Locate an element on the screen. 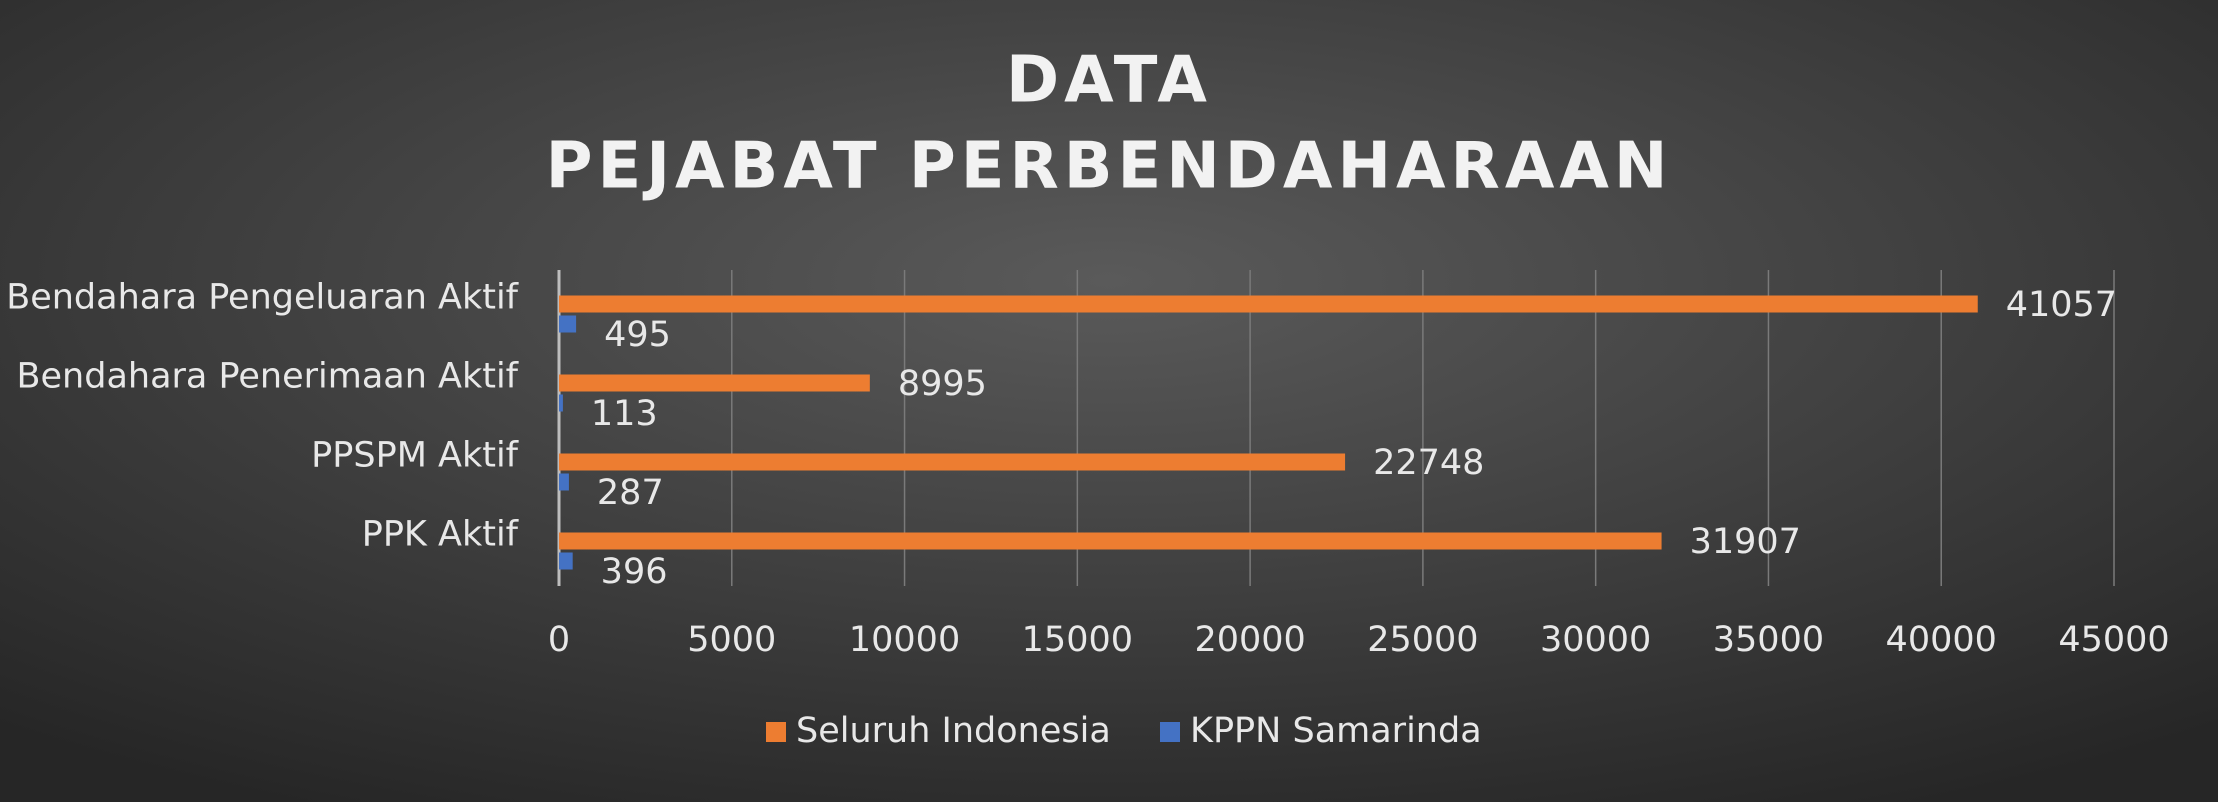 Image resolution: width=2218 pixels, height=802 pixels. data-label: 396 is located at coordinates (634, 572).